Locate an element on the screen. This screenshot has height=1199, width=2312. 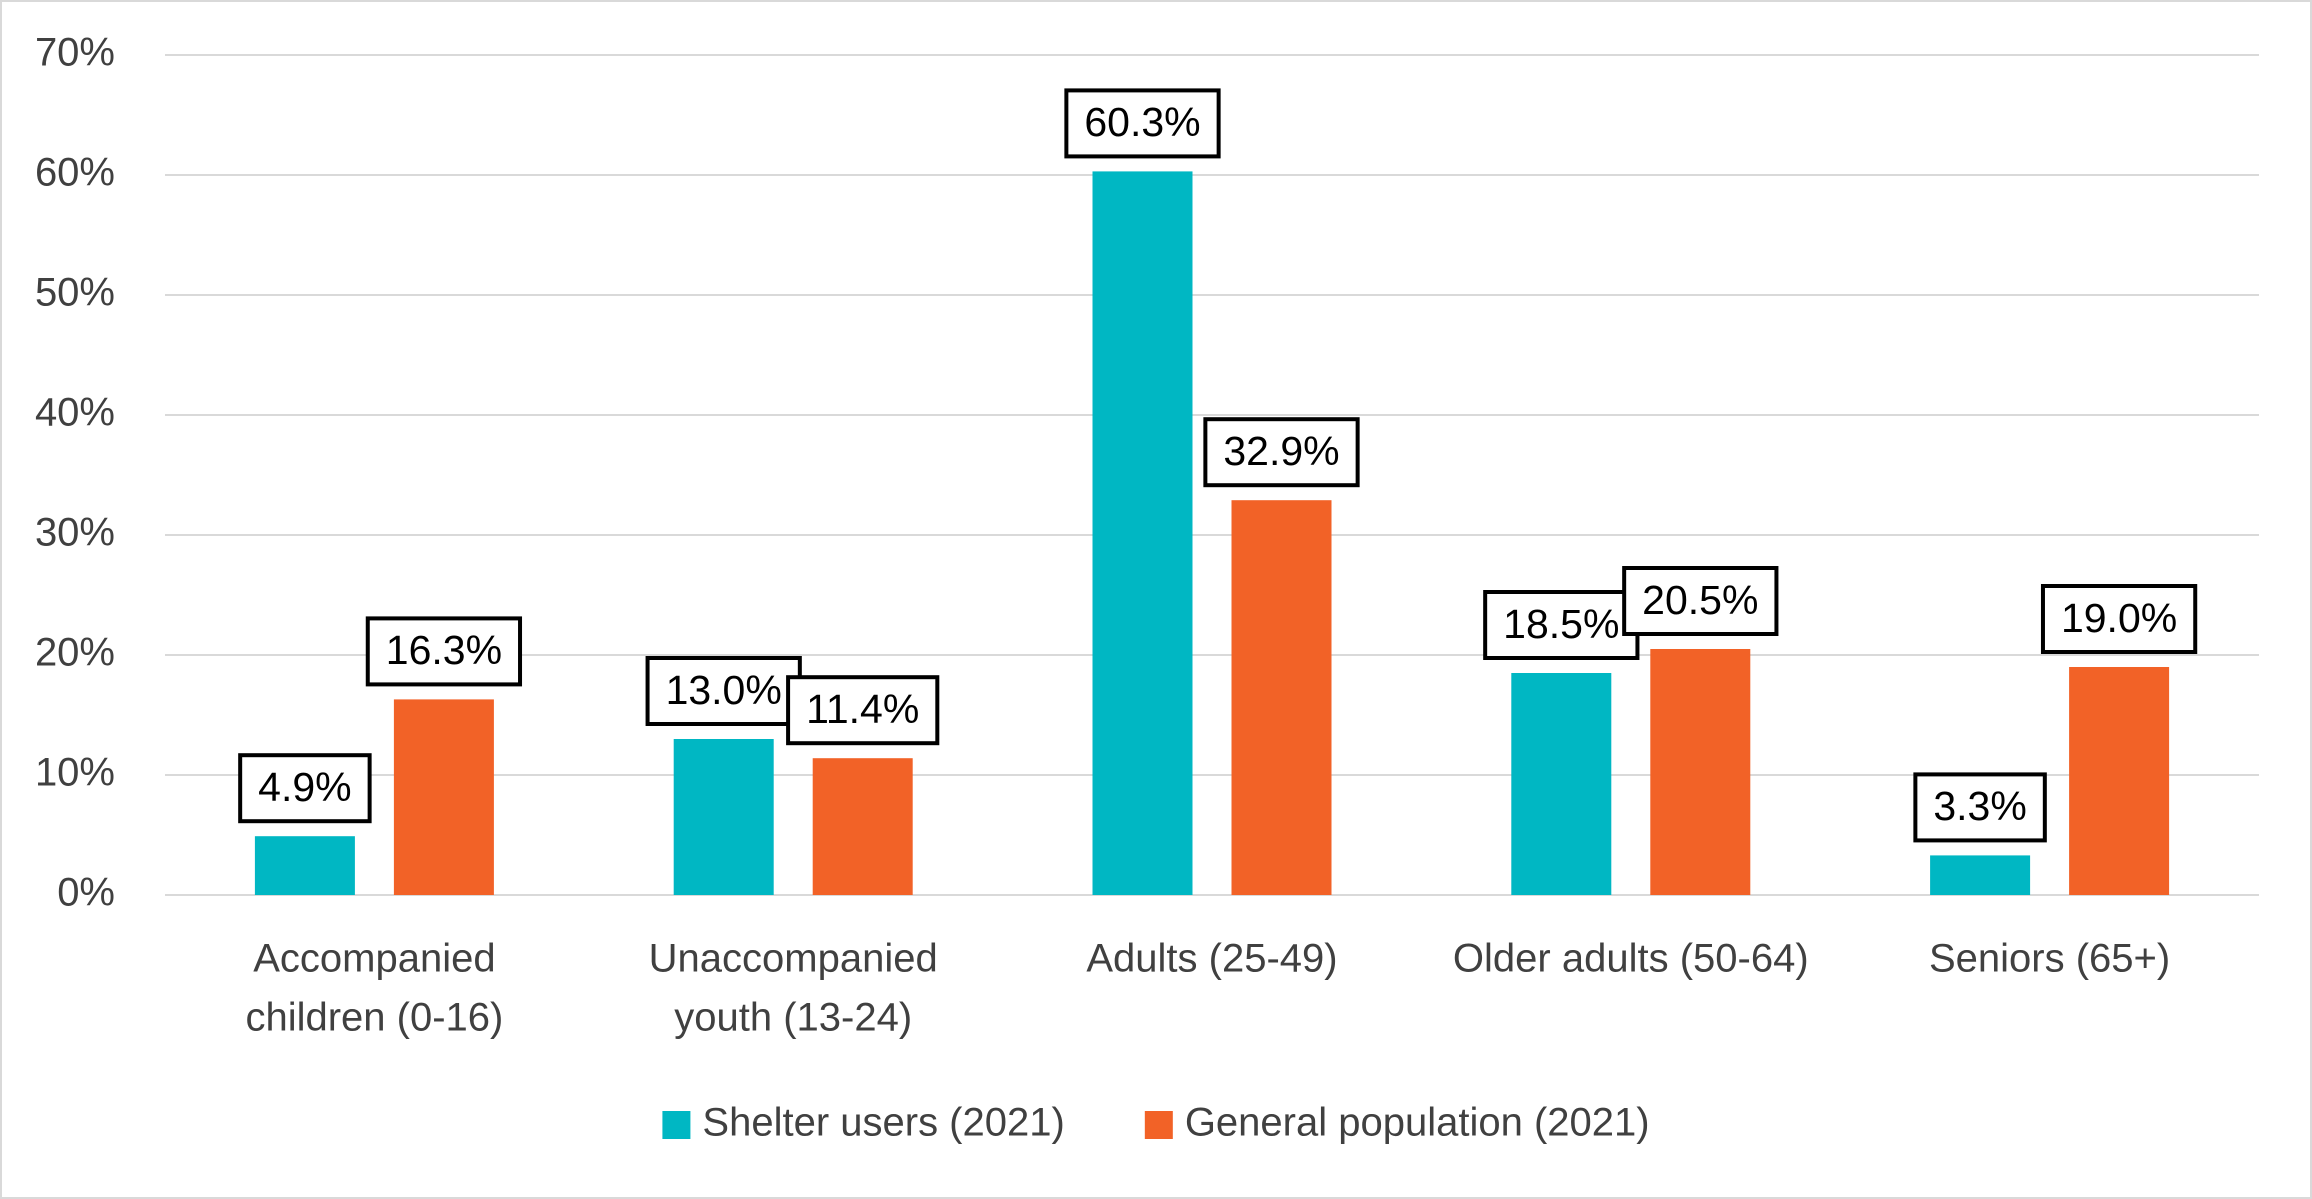
data-label: 19.0% is located at coordinates (2119, 619).